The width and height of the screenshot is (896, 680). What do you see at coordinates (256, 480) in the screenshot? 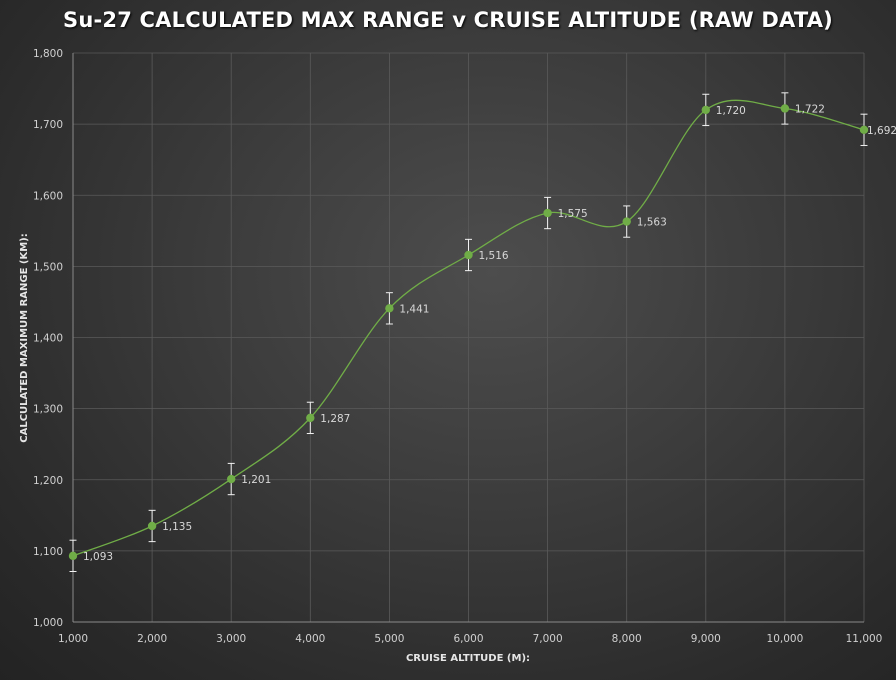
I see `data-label: 1,201` at bounding box center [256, 480].